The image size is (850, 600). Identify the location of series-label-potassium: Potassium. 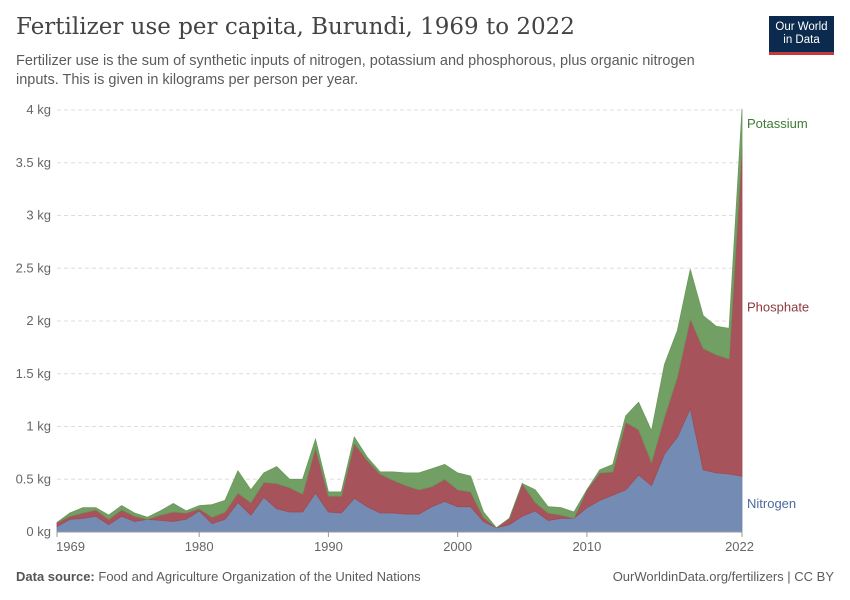
(777, 123).